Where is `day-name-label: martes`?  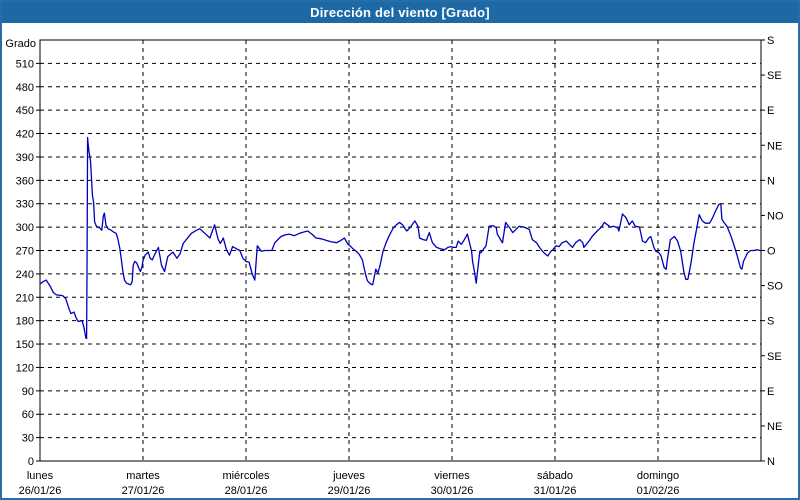
day-name-label: martes is located at coordinates (143, 476).